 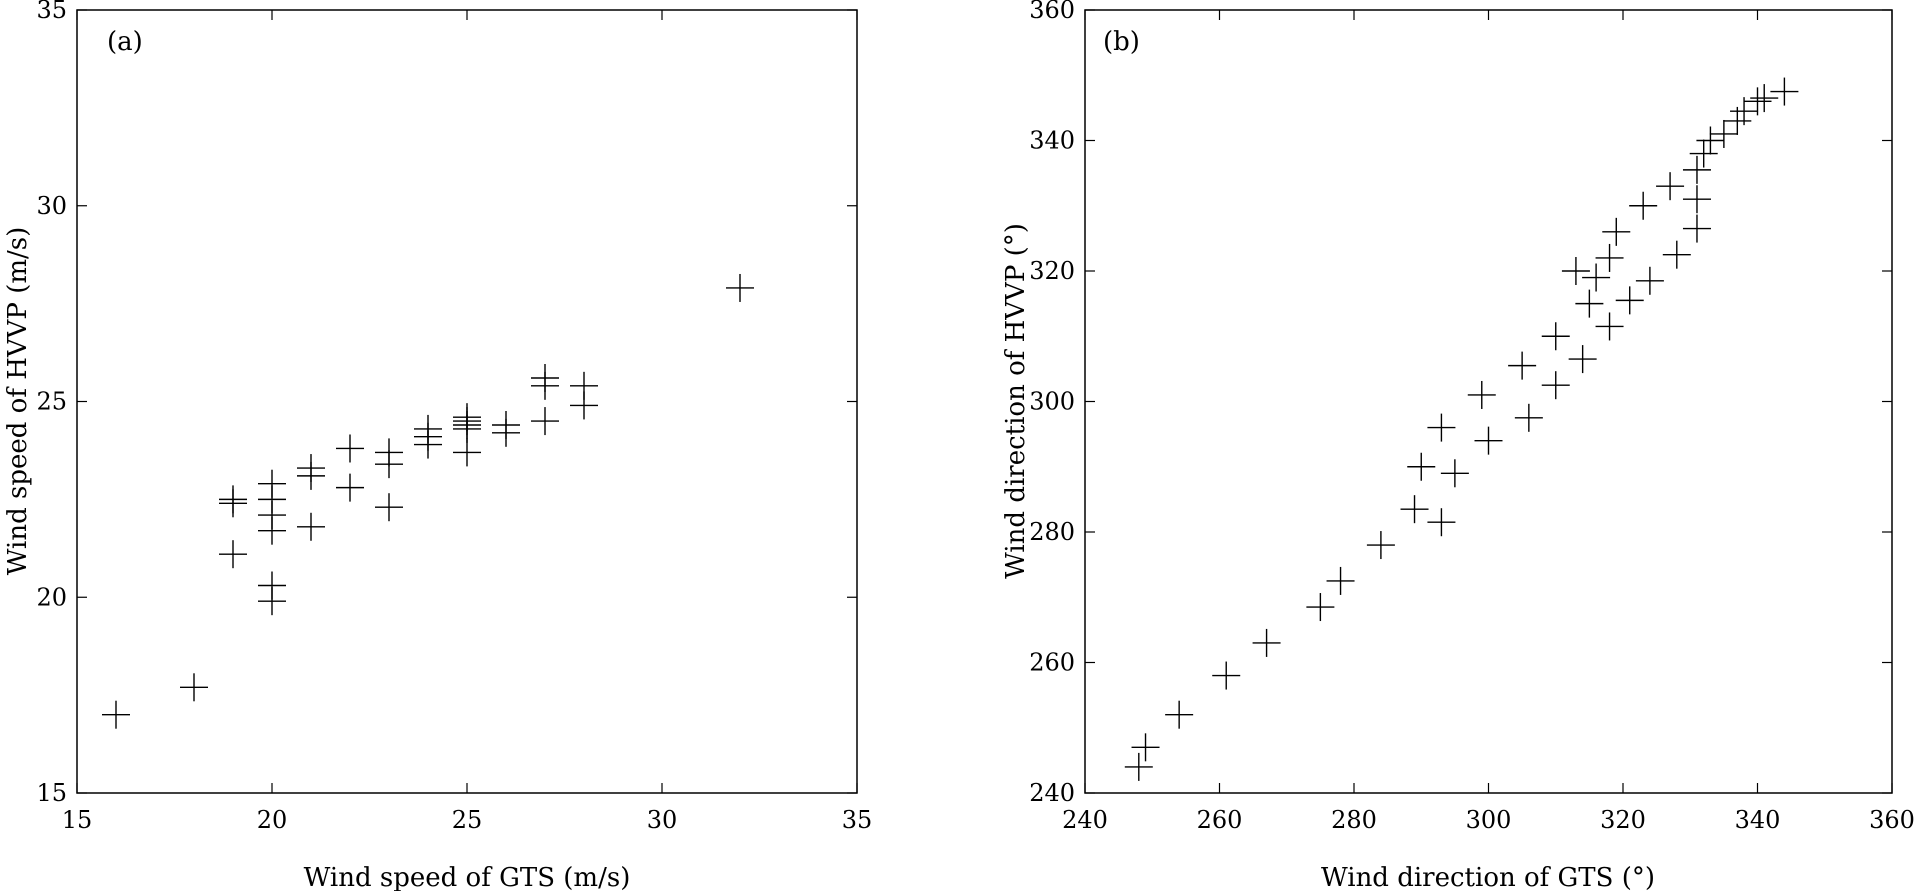 What do you see at coordinates (18, 401) in the screenshot?
I see `y-axis-label-a: Wind speed of HVVP (m/s)` at bounding box center [18, 401].